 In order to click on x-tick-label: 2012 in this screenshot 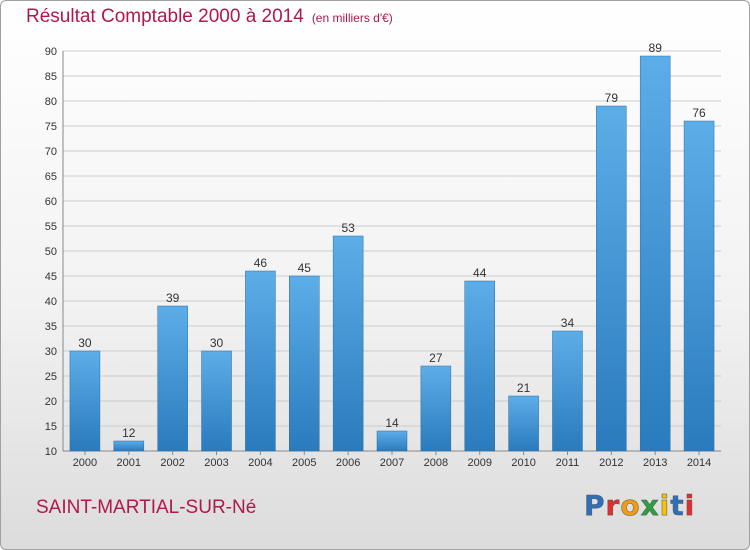, I will do `click(611, 463)`.